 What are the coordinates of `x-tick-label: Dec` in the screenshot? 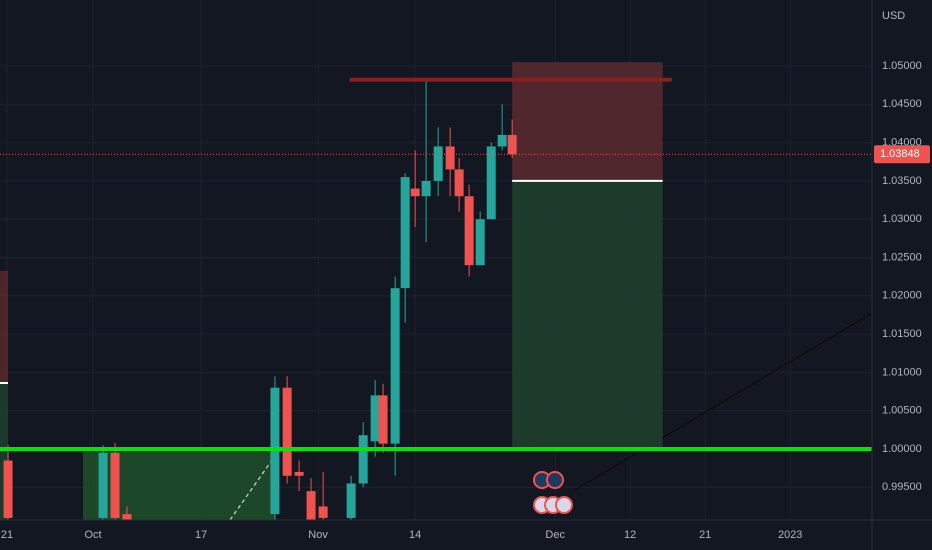 It's located at (555, 535).